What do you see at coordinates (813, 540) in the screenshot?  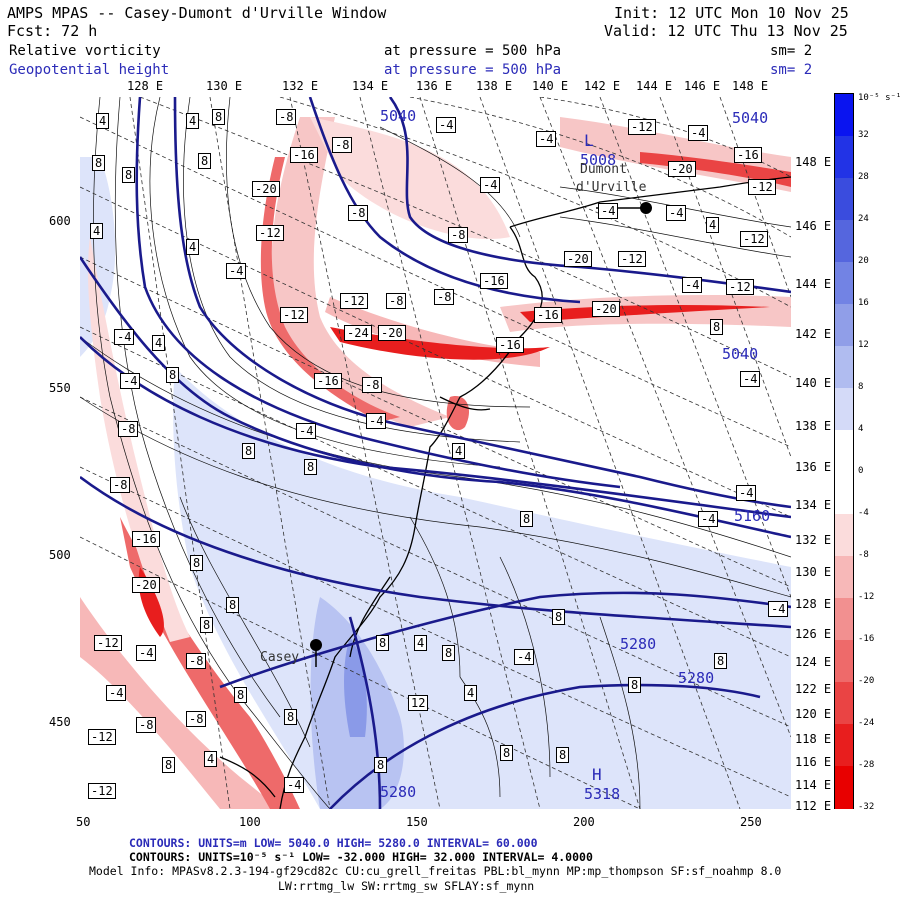 I see `right-lon-label: 132 E` at bounding box center [813, 540].